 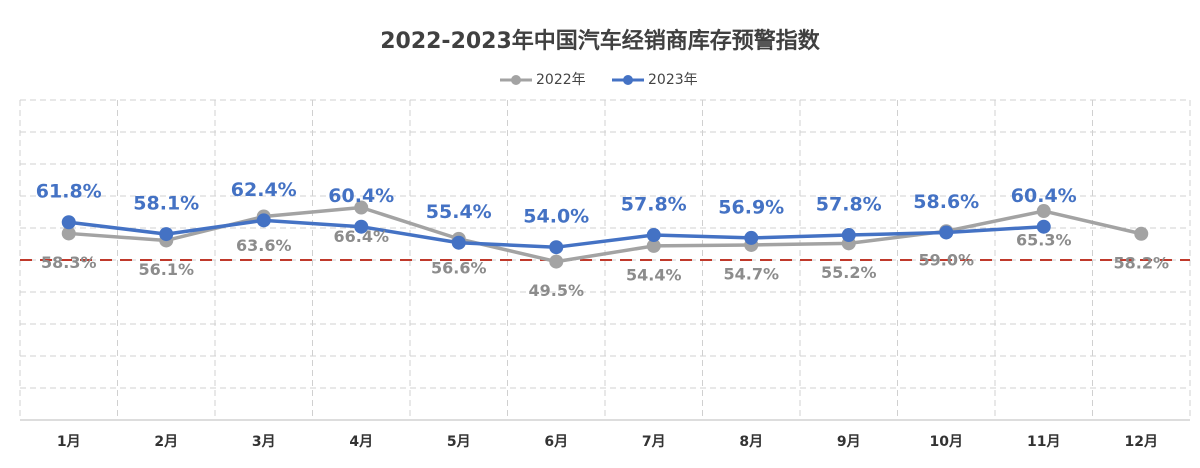 I want to click on data-label: 54.7%, so click(x=751, y=273).